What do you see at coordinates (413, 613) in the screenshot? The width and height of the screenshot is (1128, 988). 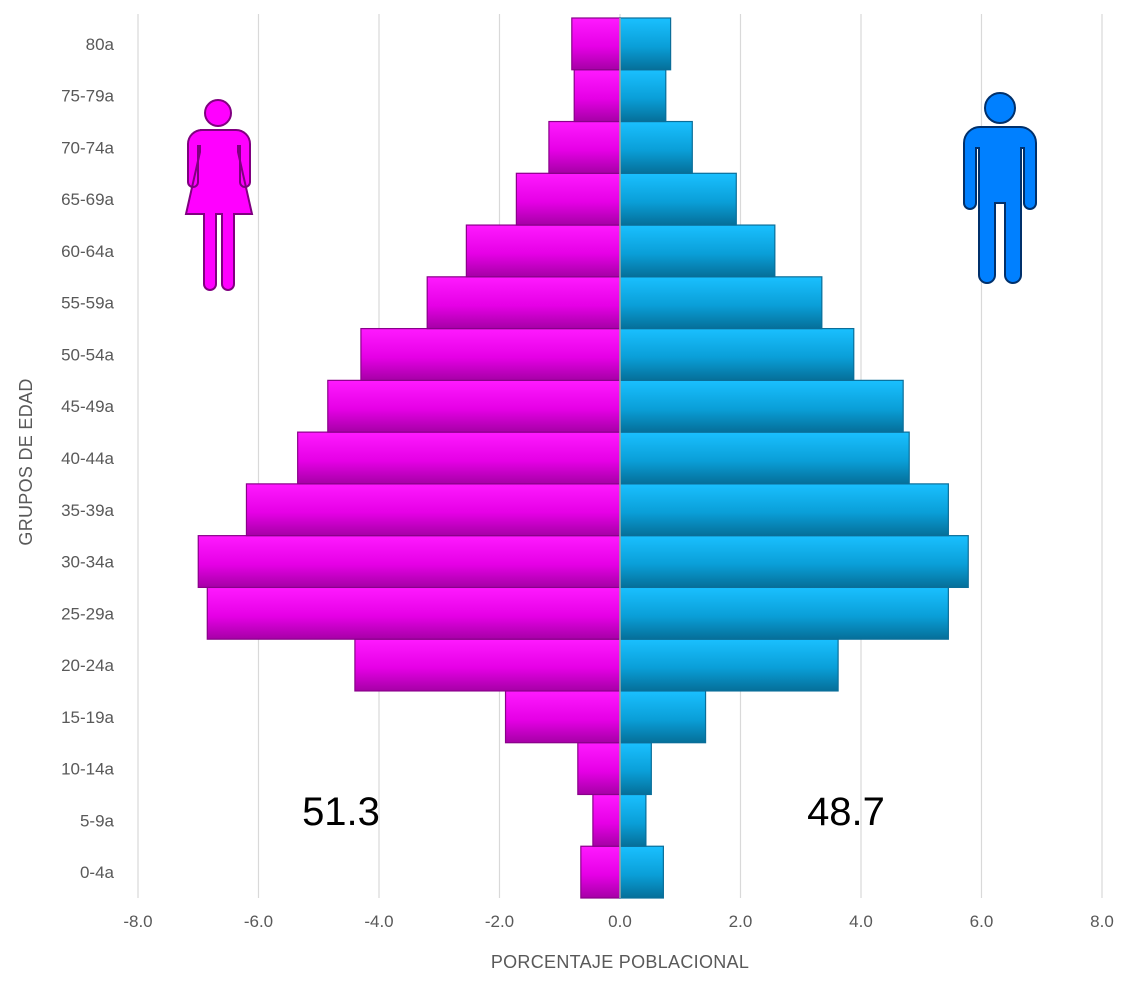 I see `female-bar-25-29a` at bounding box center [413, 613].